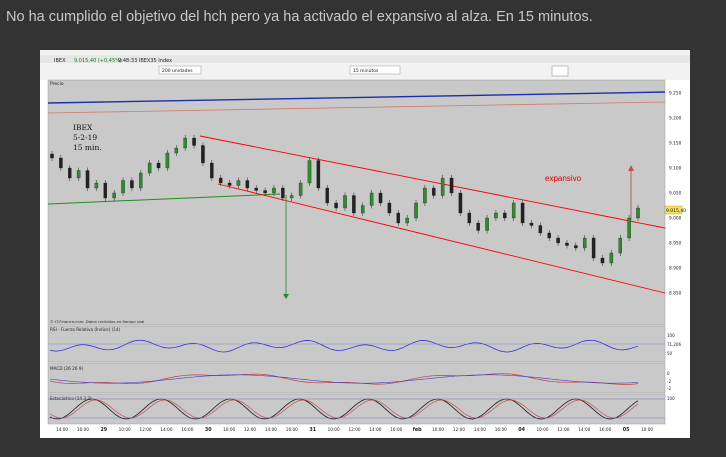  I want to click on blue-trend-line, so click(356, 97).